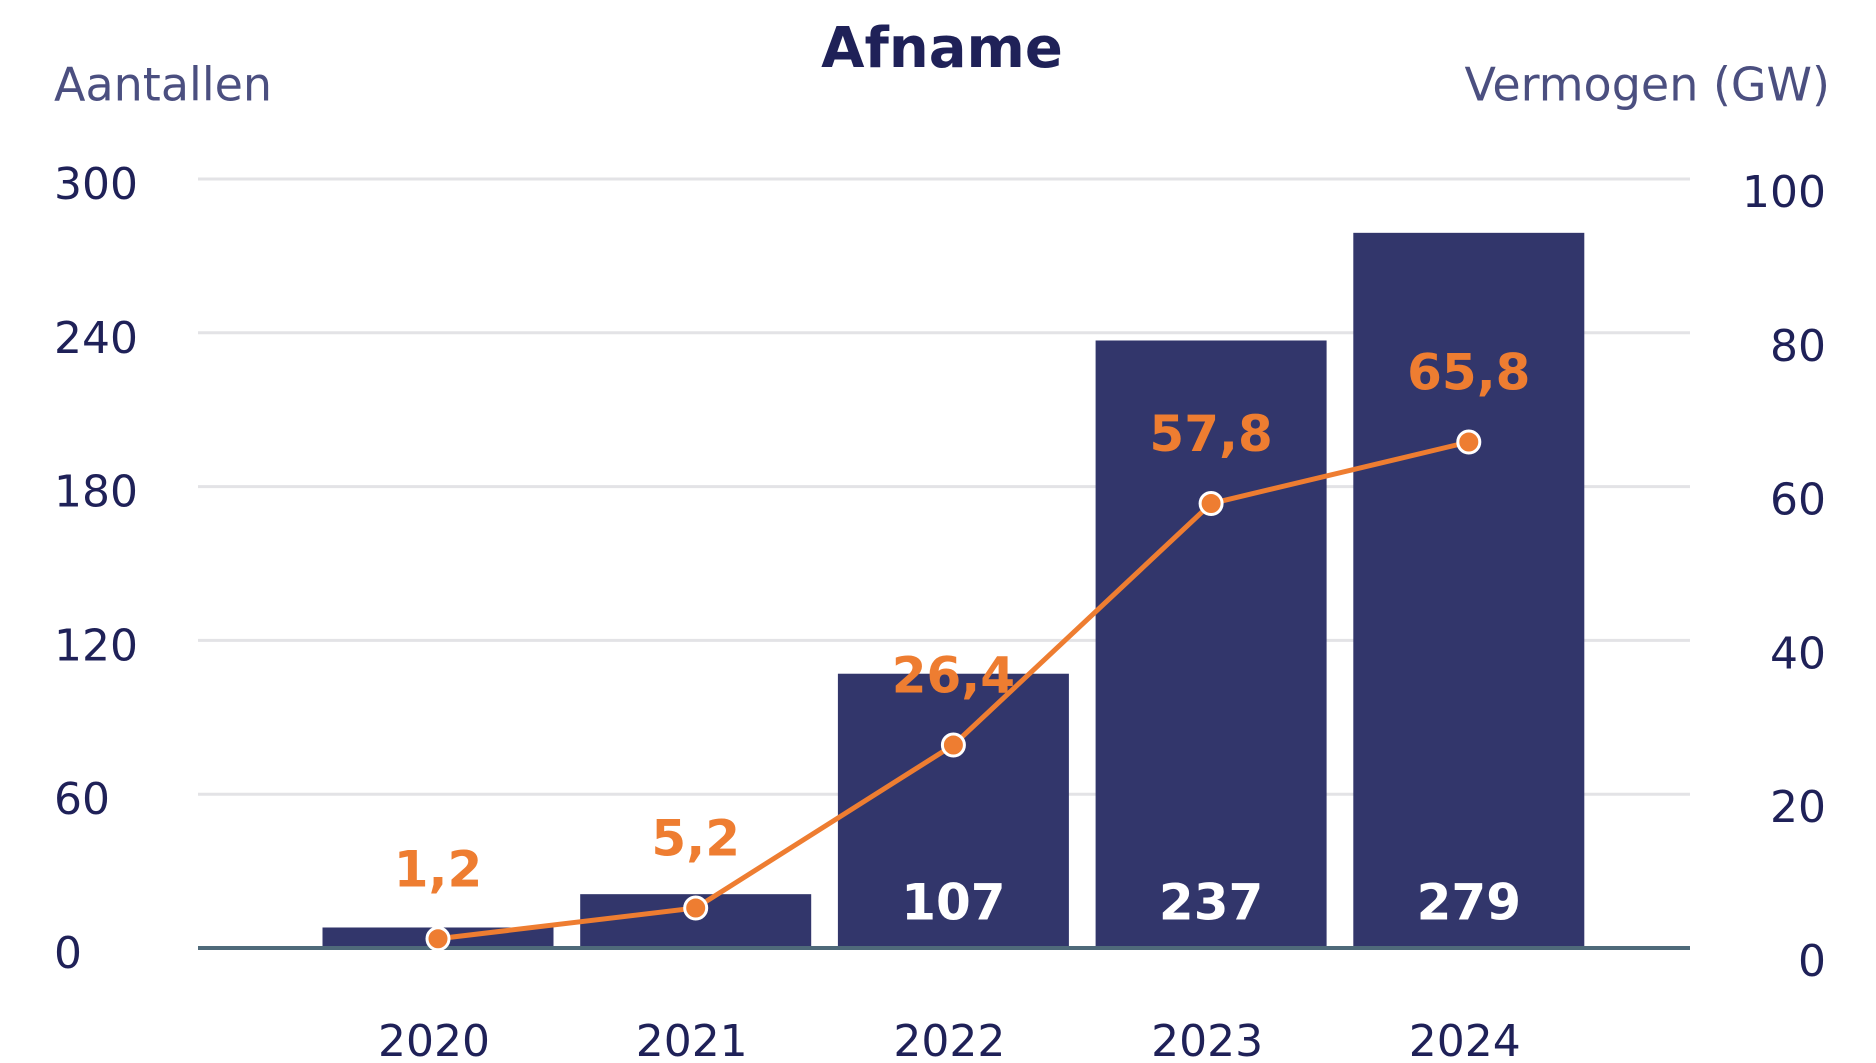  Describe the element at coordinates (1207, 1039) in the screenshot. I see `x-tick-label: 2023` at that location.